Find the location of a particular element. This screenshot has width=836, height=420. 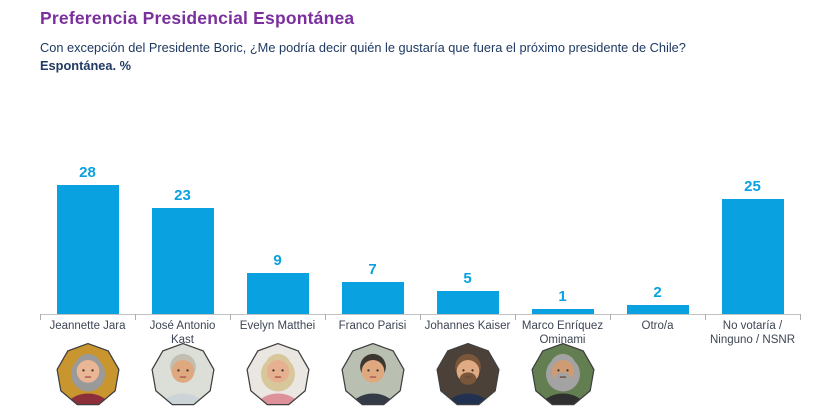

bar-value-label: 25 is located at coordinates (752, 186).